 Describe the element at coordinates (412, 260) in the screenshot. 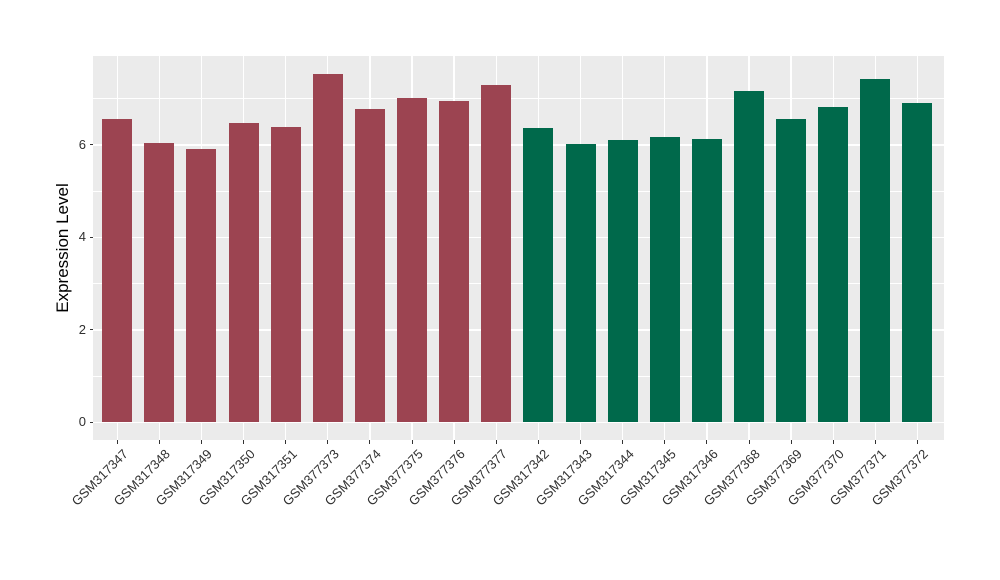

I see `bar-GSM377375` at that location.